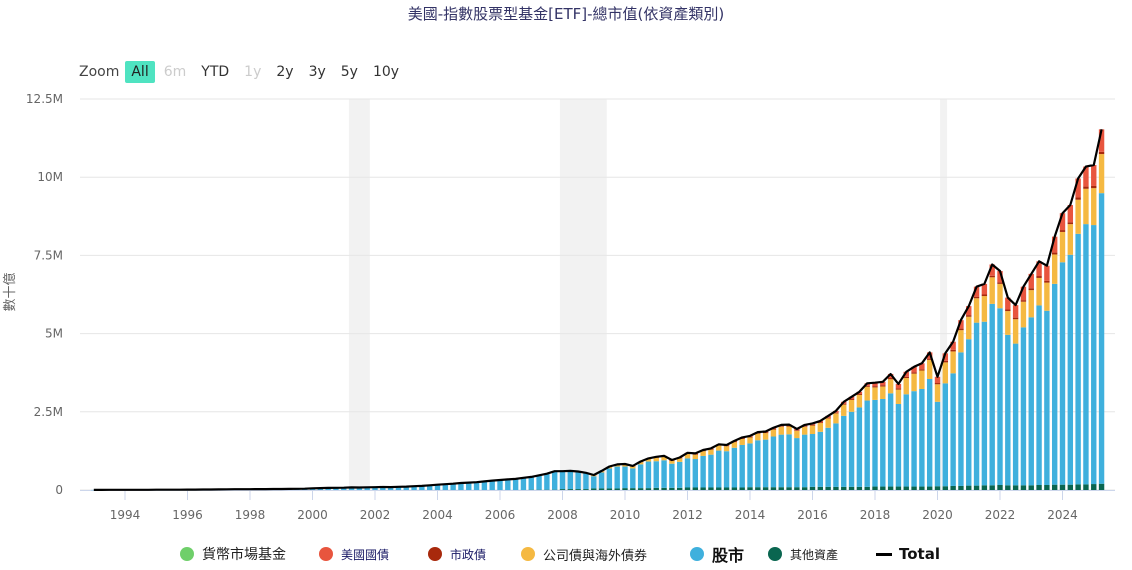 The image size is (1132, 570). What do you see at coordinates (584, 554) in the screenshot?
I see `legend-item-corporate-foreign-bonds: 公司債與海外債券` at bounding box center [584, 554].